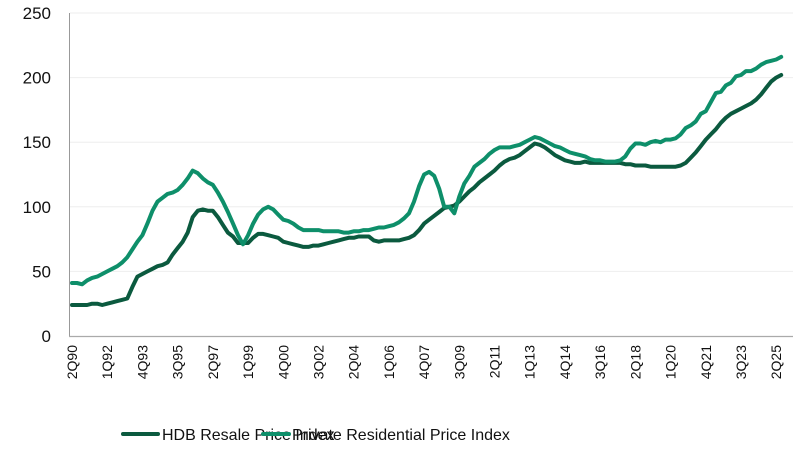 This screenshot has width=804, height=459. Describe the element at coordinates (248, 435) in the screenshot. I see `legend-label-hdb: HDB Resale Price Index` at that location.